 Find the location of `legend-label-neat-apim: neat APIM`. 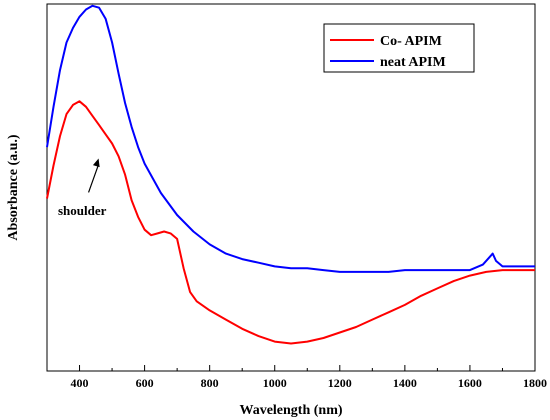

legend-label-neat-apim: neat APIM is located at coordinates (413, 62).